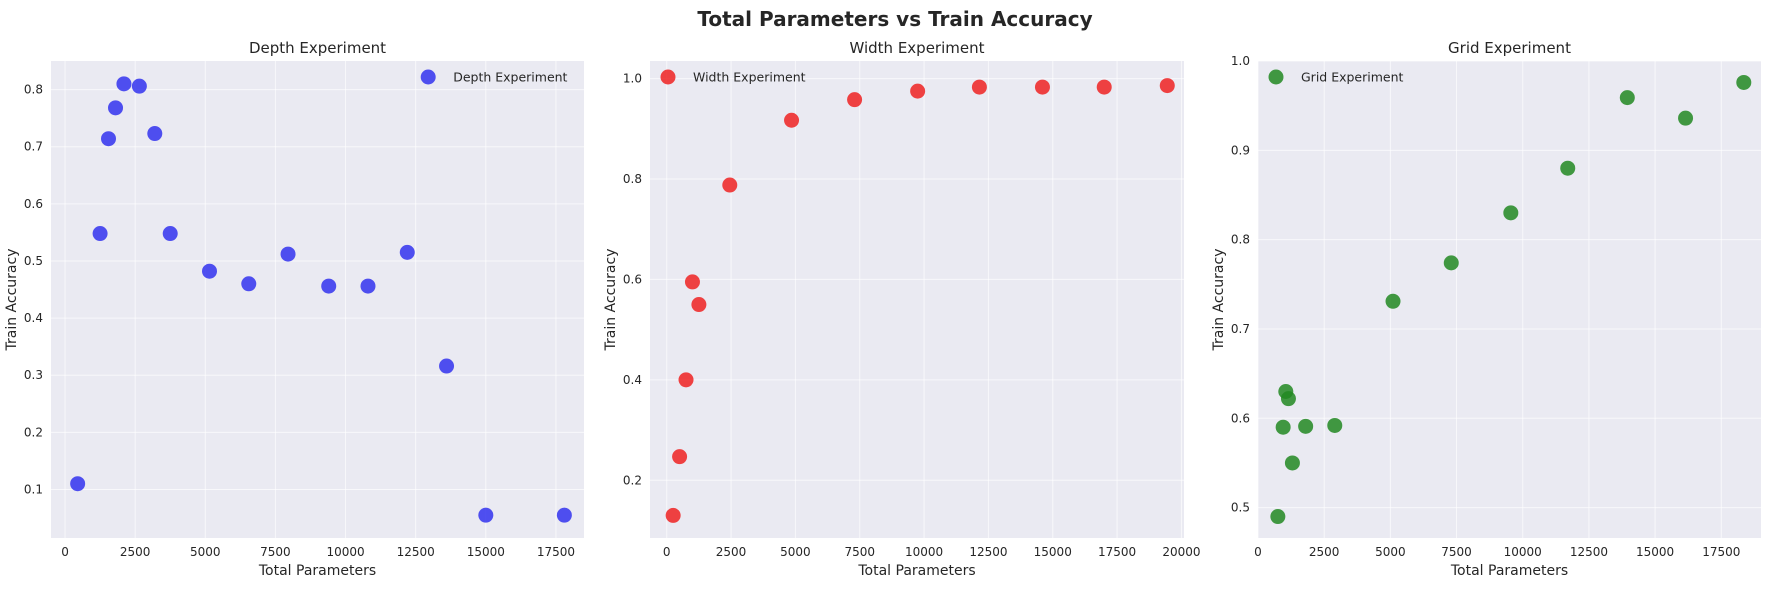 The image size is (1790, 592). What do you see at coordinates (33, 489) in the screenshot?
I see `y-tick-label: 0.1` at bounding box center [33, 489].